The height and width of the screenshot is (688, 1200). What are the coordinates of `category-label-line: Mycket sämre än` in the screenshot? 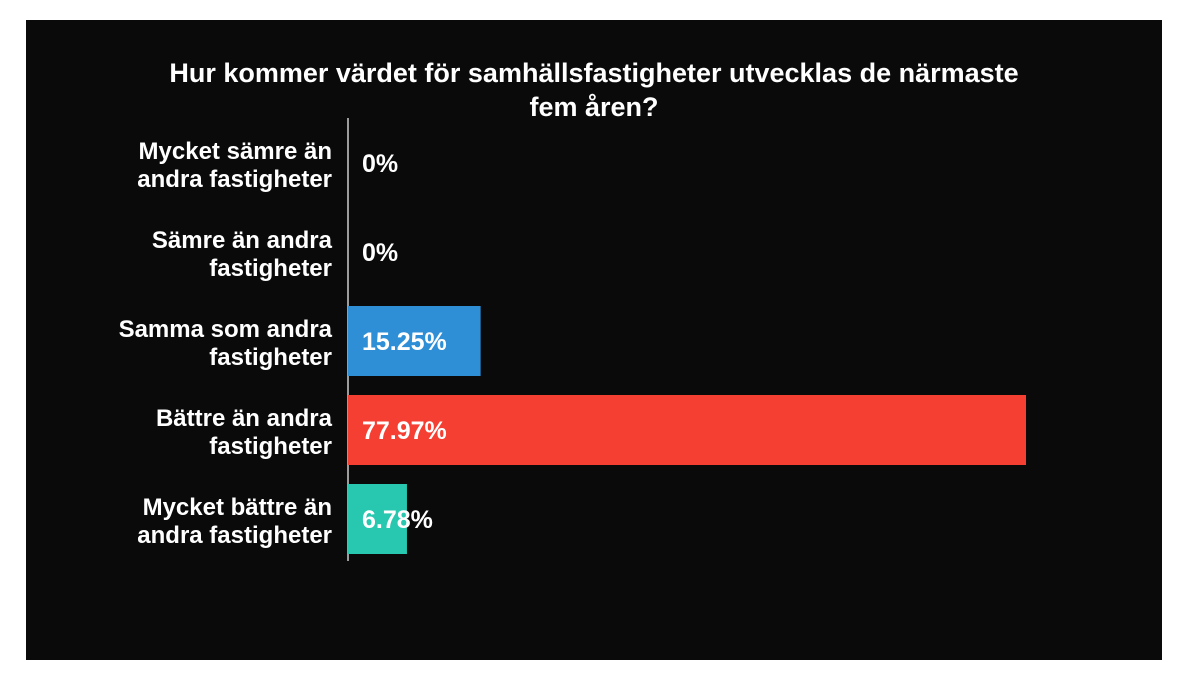 It's located at (235, 151).